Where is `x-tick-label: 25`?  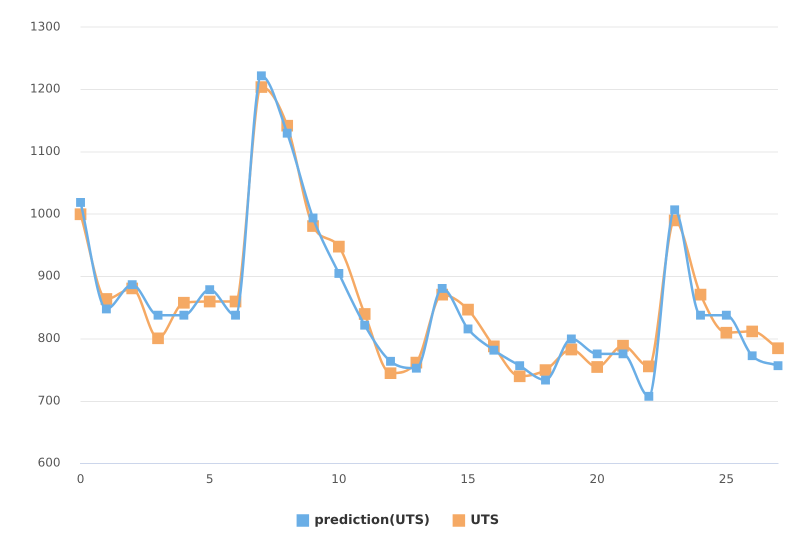 x-tick-label: 25 is located at coordinates (726, 479).